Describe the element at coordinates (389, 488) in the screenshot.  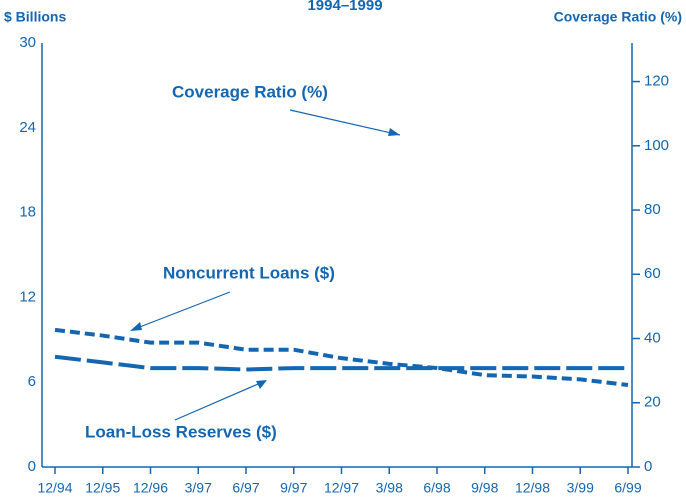
I see `x-tick-label: 3/98` at that location.